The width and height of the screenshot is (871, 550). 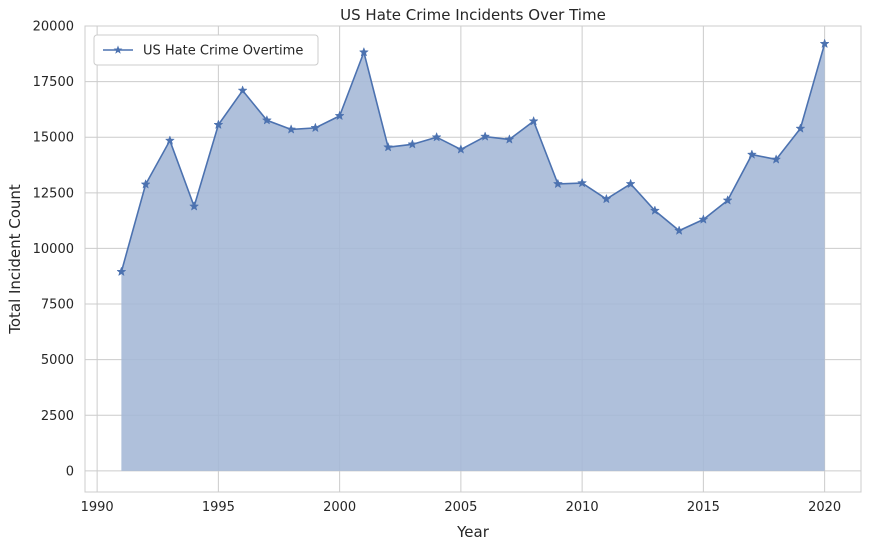 What do you see at coordinates (218, 507) in the screenshot?
I see `x-tick-label: 1995` at bounding box center [218, 507].